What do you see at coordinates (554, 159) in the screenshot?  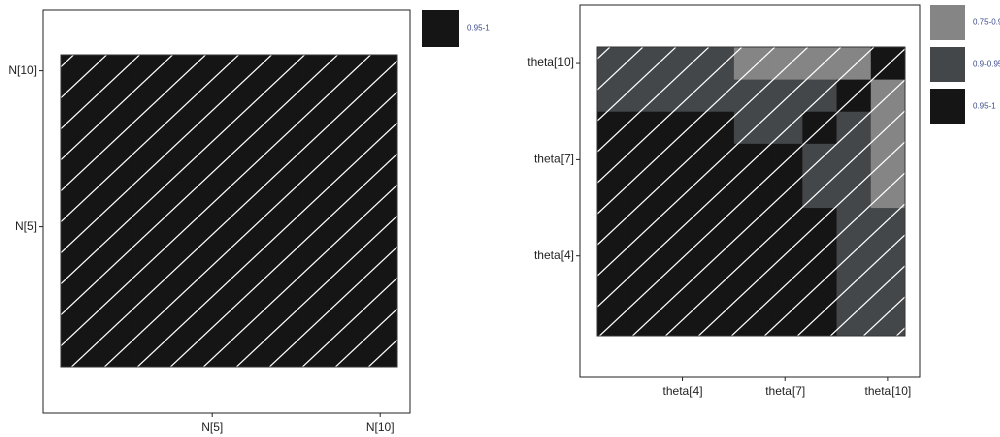 I see `y-tick-label: theta[7]` at bounding box center [554, 159].